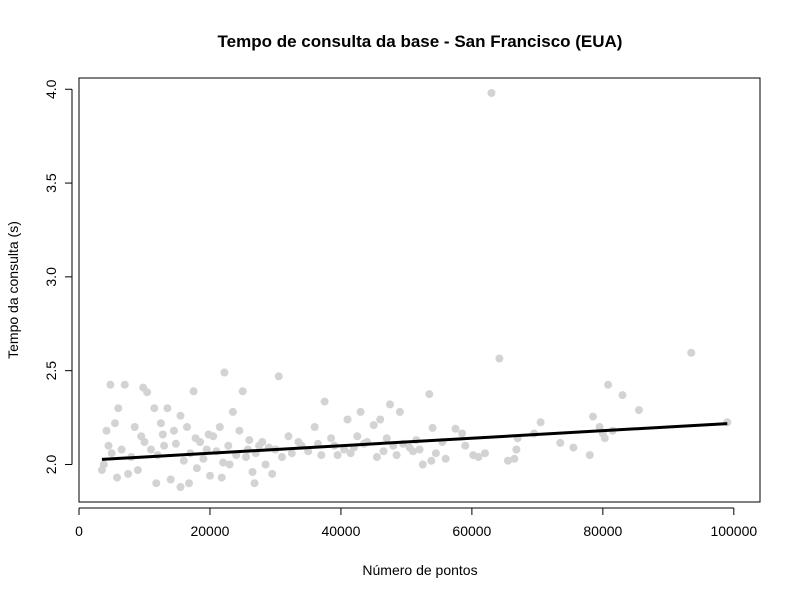 The height and width of the screenshot is (600, 800). Describe the element at coordinates (51, 277) in the screenshot. I see `y-tick-label: 3.0` at that location.